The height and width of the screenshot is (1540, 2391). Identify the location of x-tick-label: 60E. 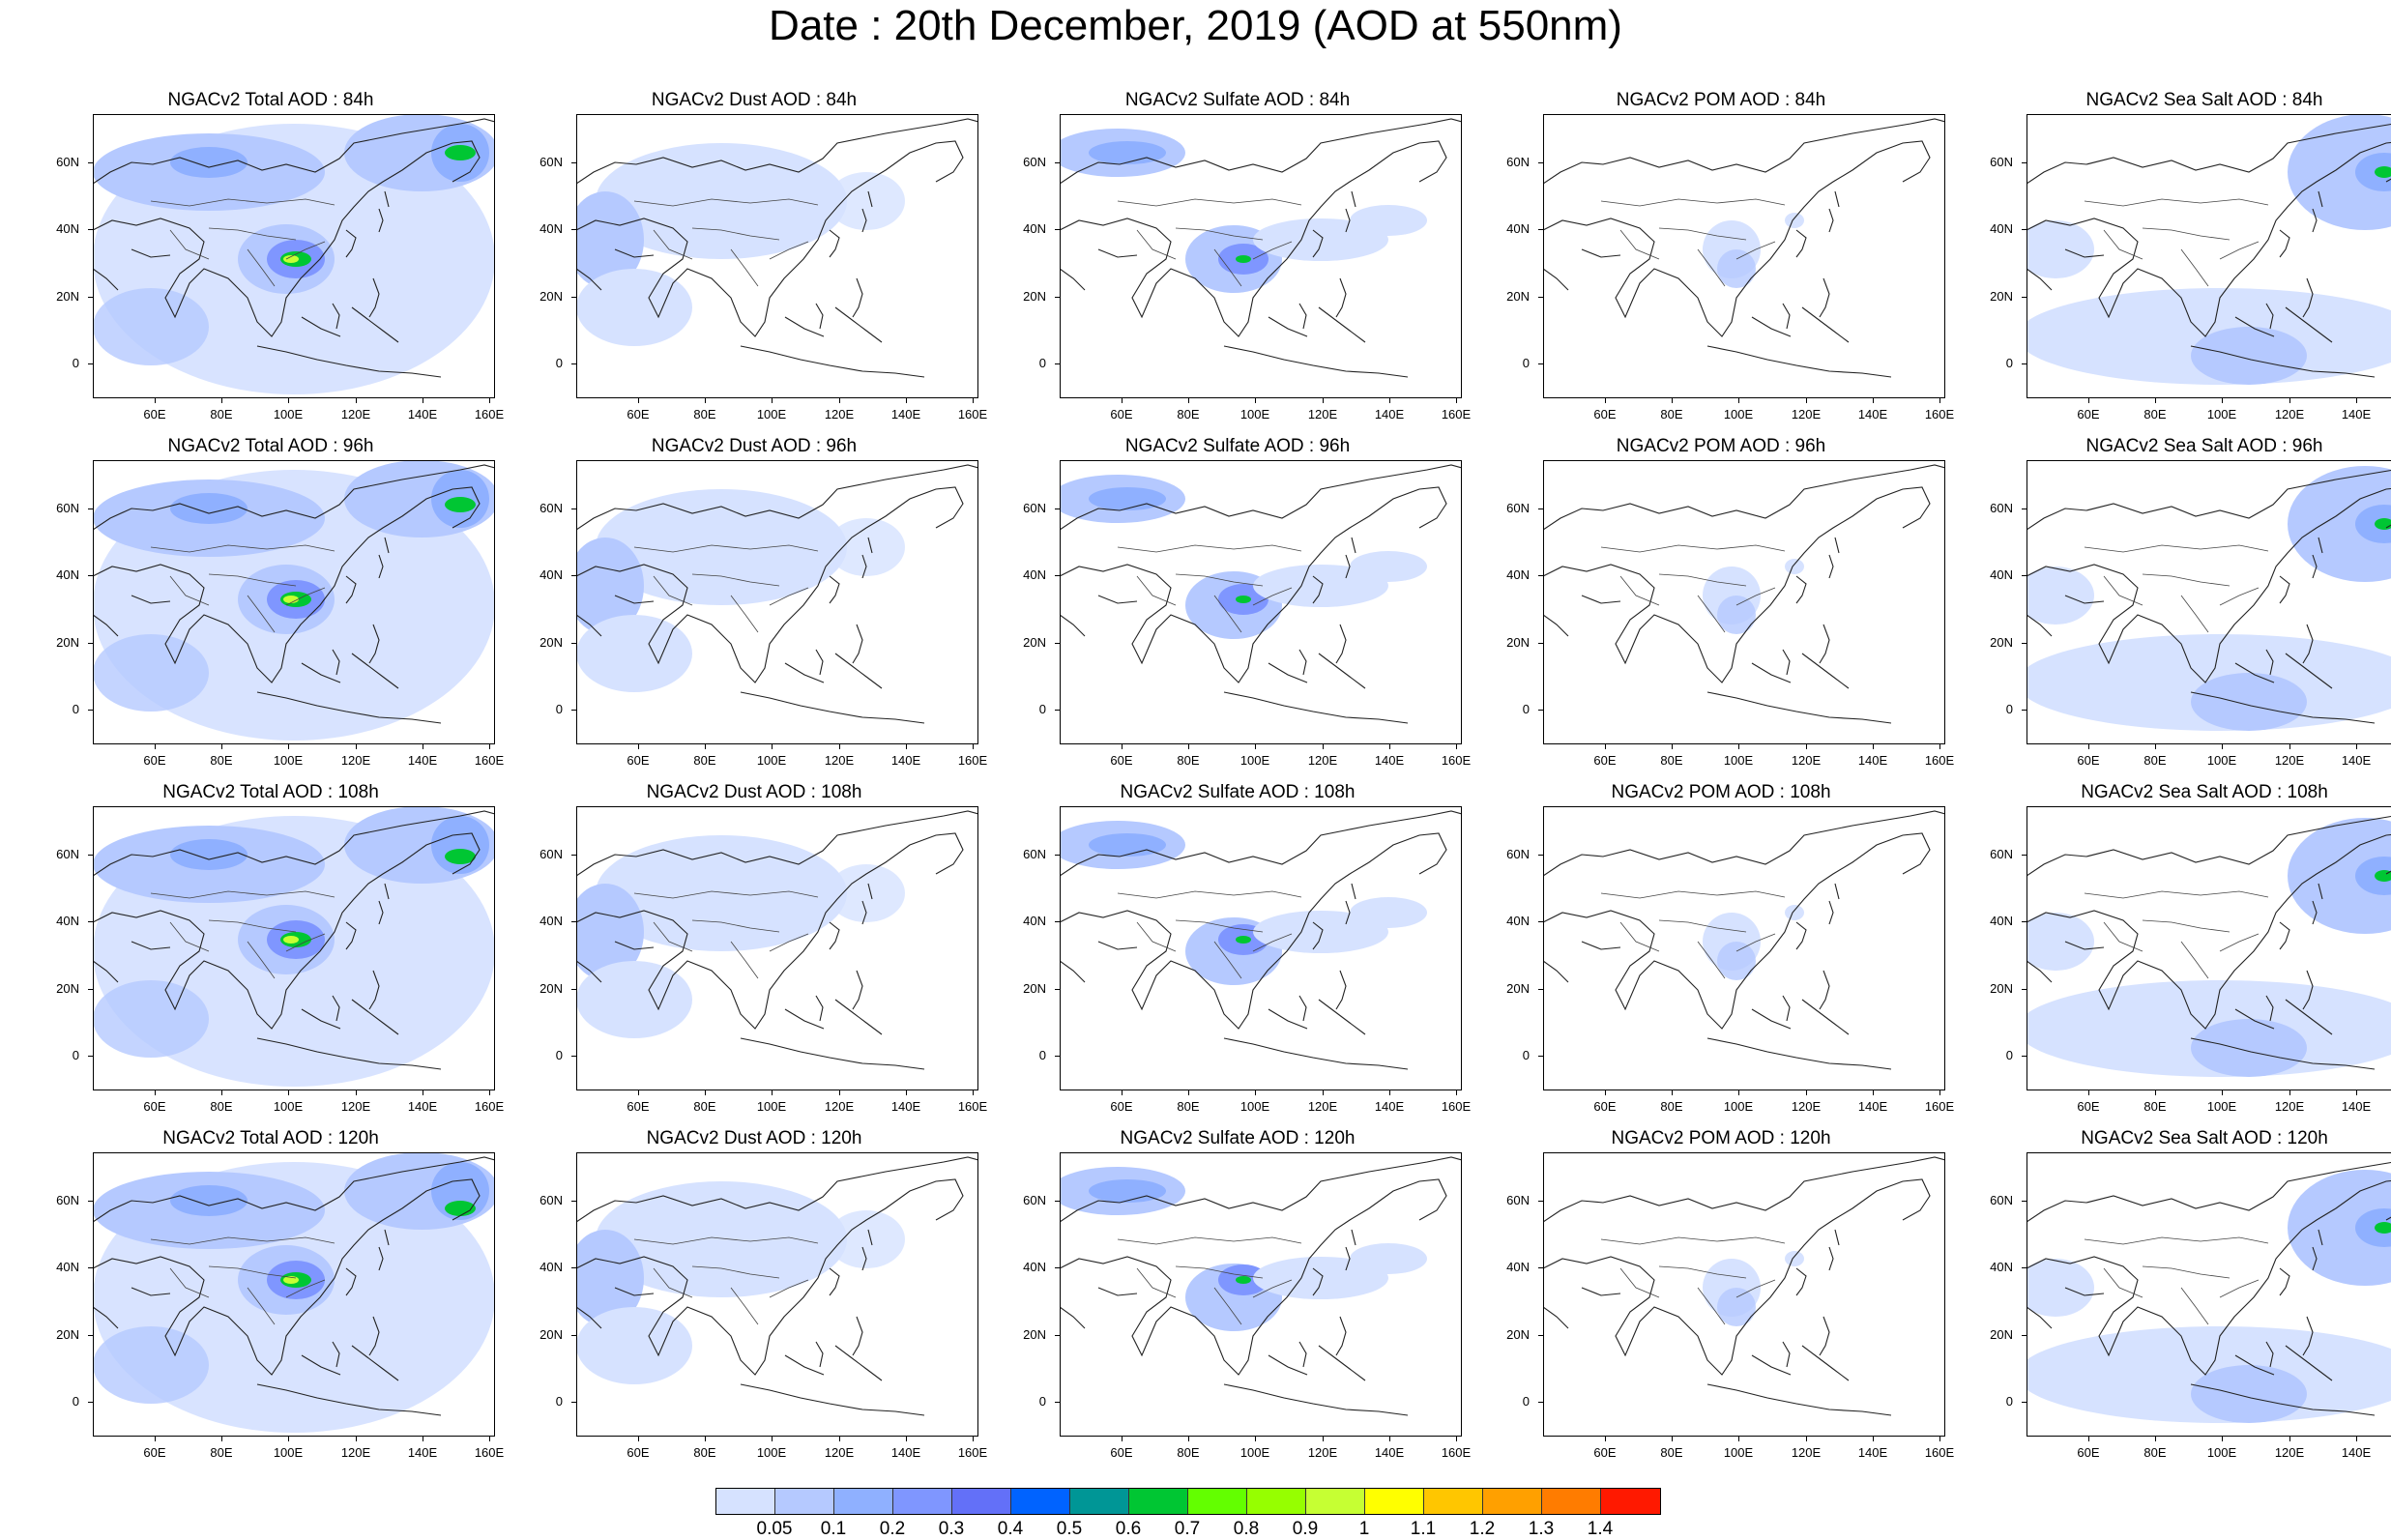
(1121, 1452).